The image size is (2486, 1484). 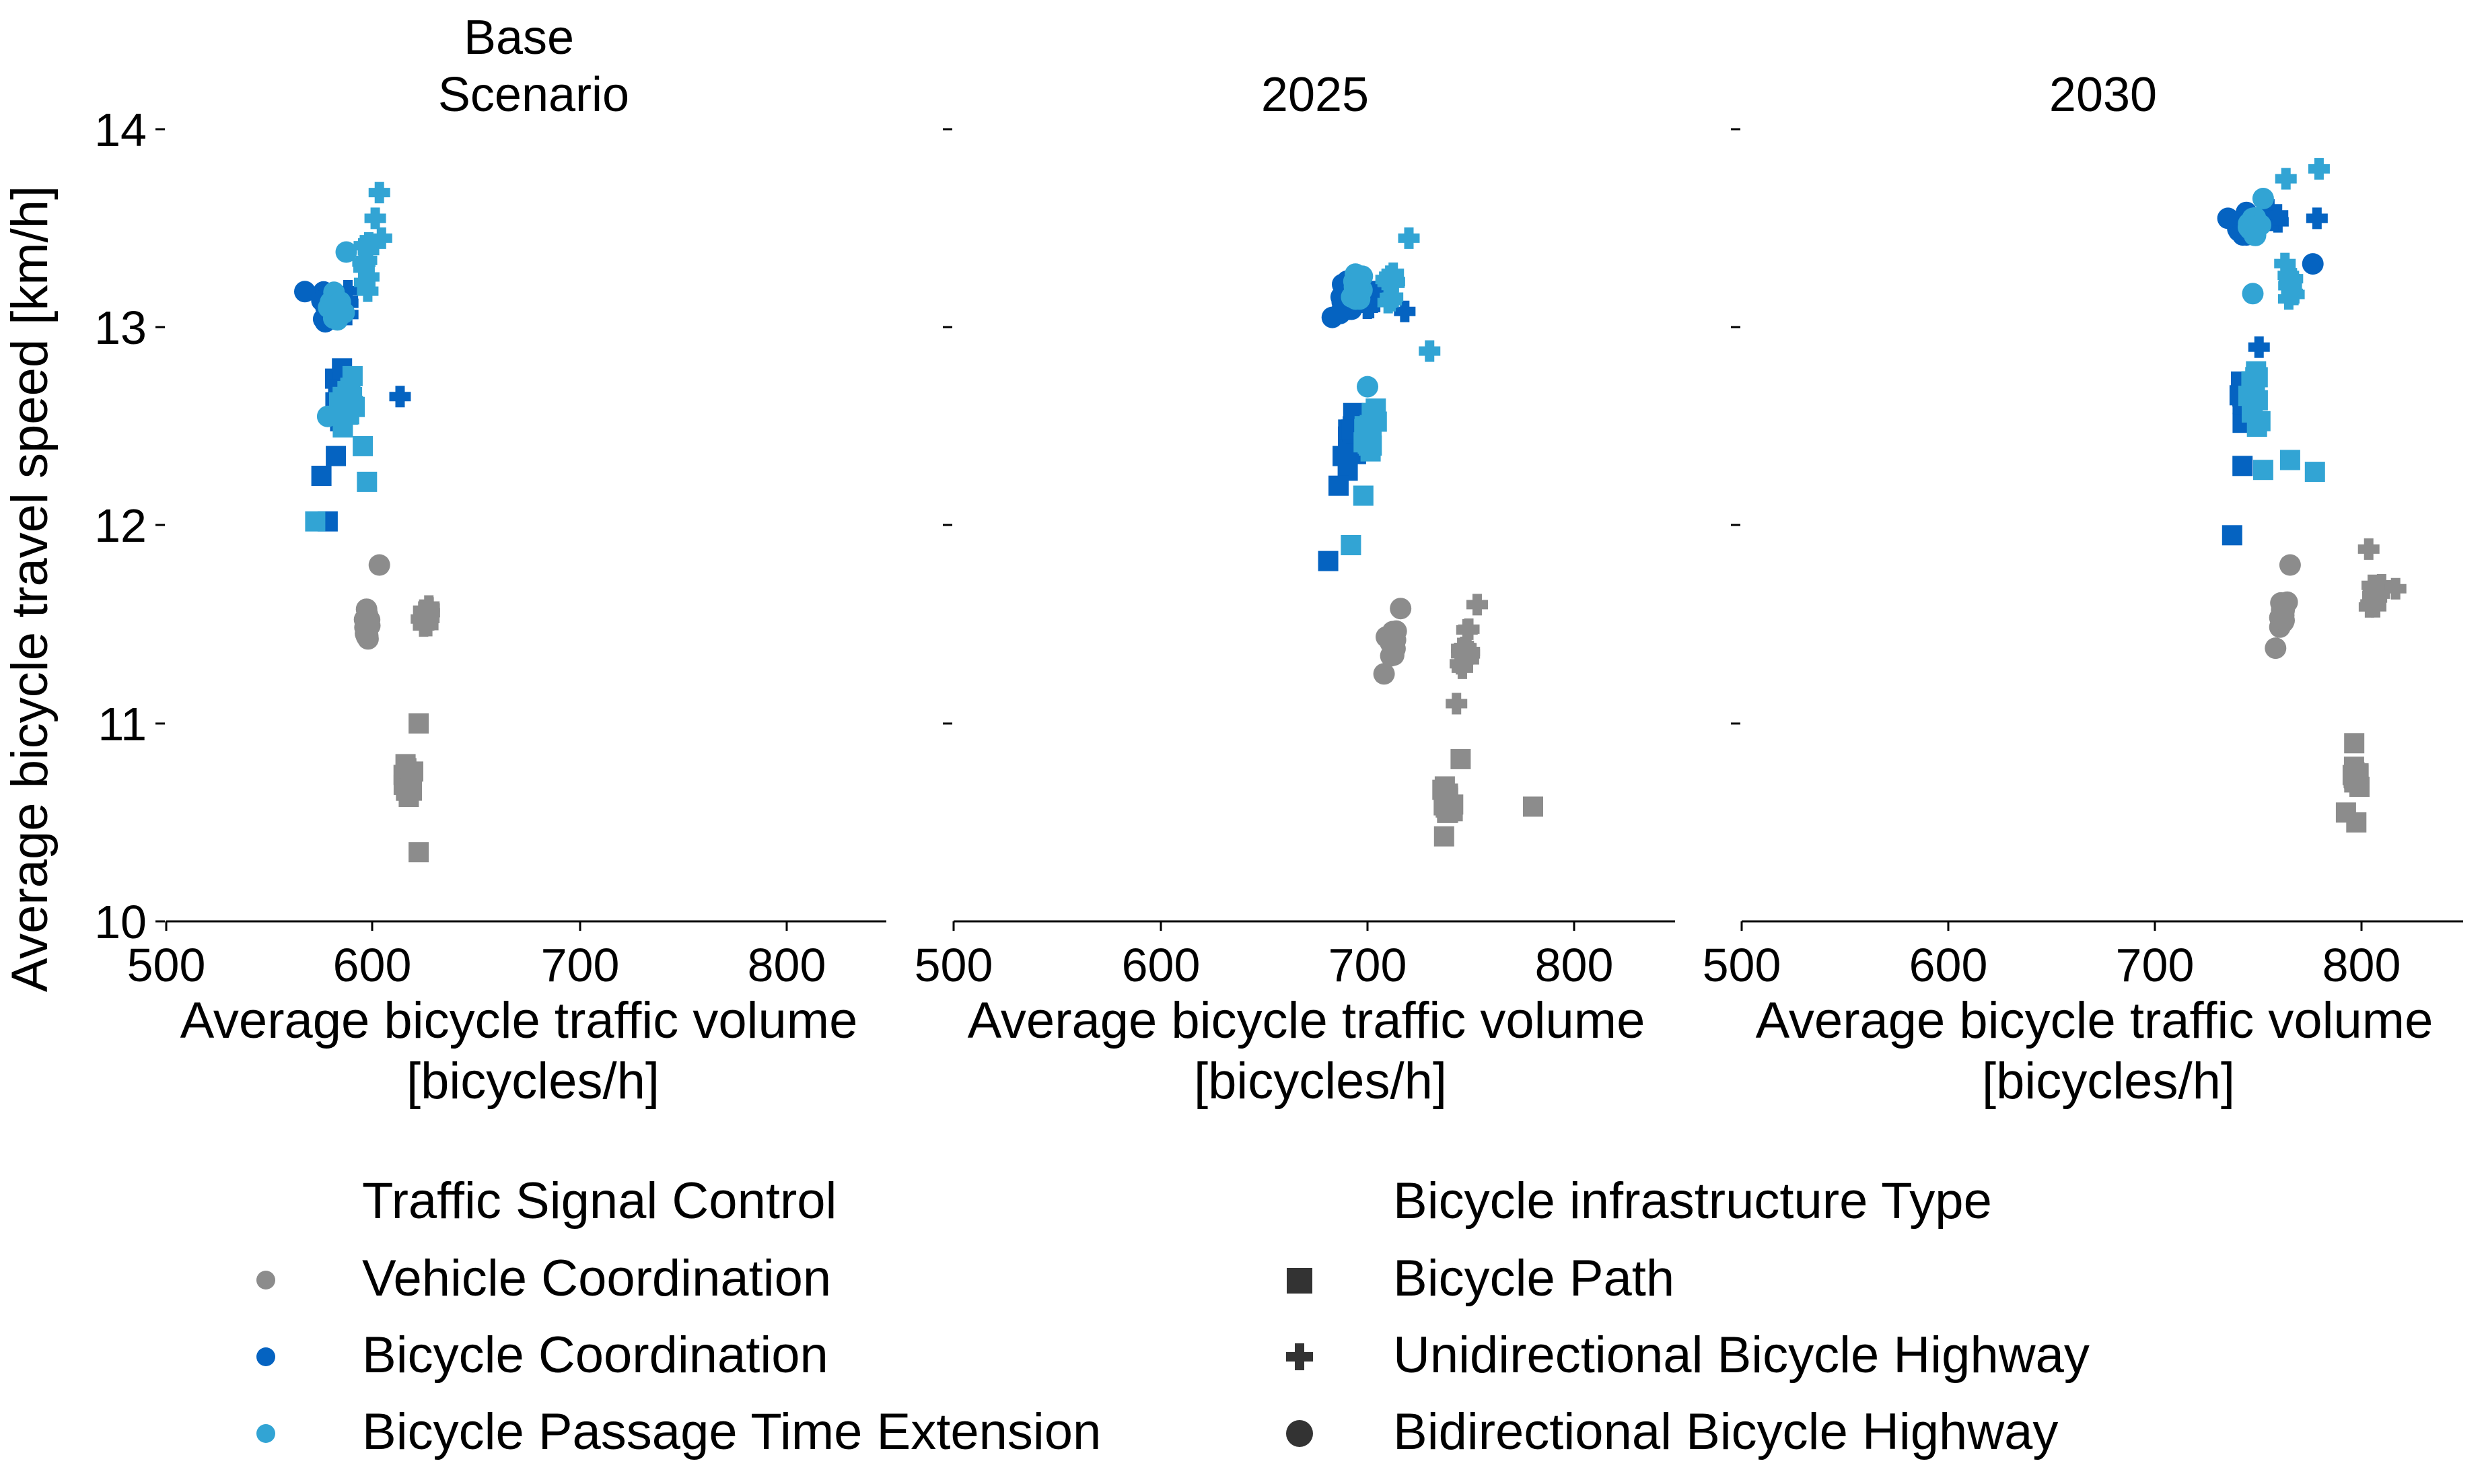 What do you see at coordinates (519, 38) in the screenshot?
I see `panel-title-line1: Base` at bounding box center [519, 38].